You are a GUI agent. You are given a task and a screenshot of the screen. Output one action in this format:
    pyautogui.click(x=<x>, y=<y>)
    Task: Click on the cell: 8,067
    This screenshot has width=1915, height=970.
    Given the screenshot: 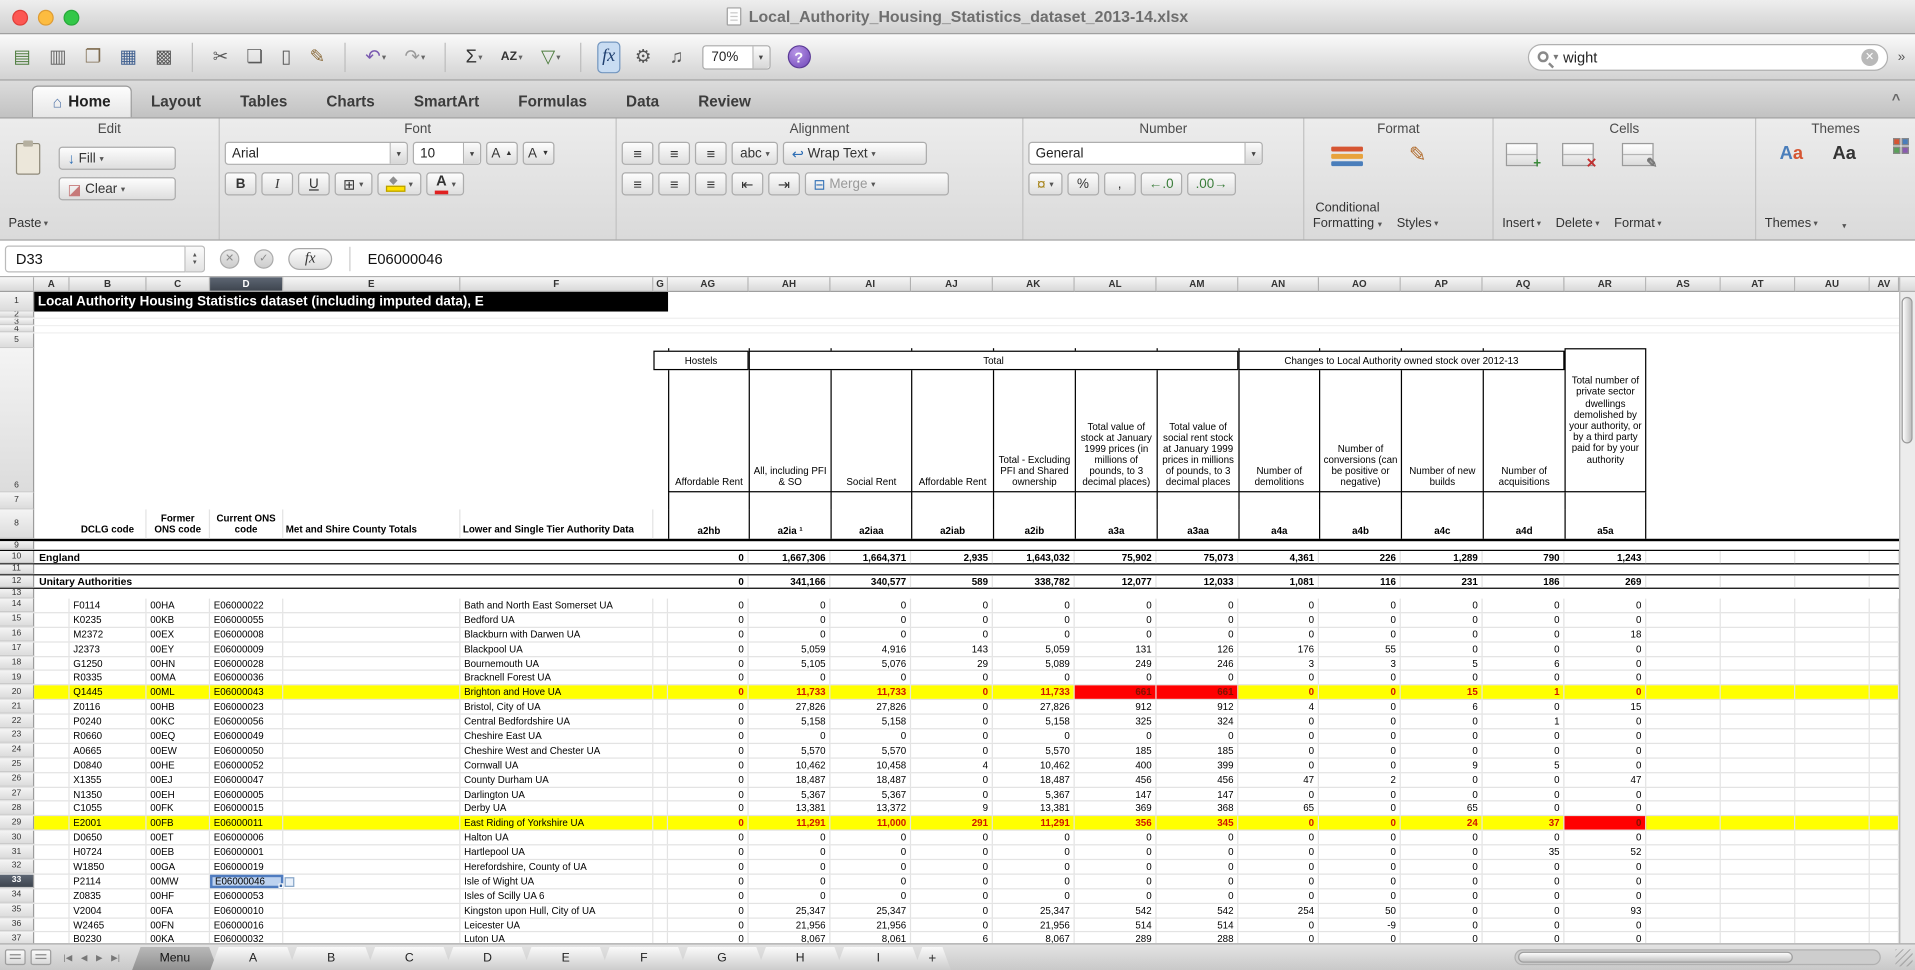 What is the action you would take?
    pyautogui.click(x=790, y=938)
    